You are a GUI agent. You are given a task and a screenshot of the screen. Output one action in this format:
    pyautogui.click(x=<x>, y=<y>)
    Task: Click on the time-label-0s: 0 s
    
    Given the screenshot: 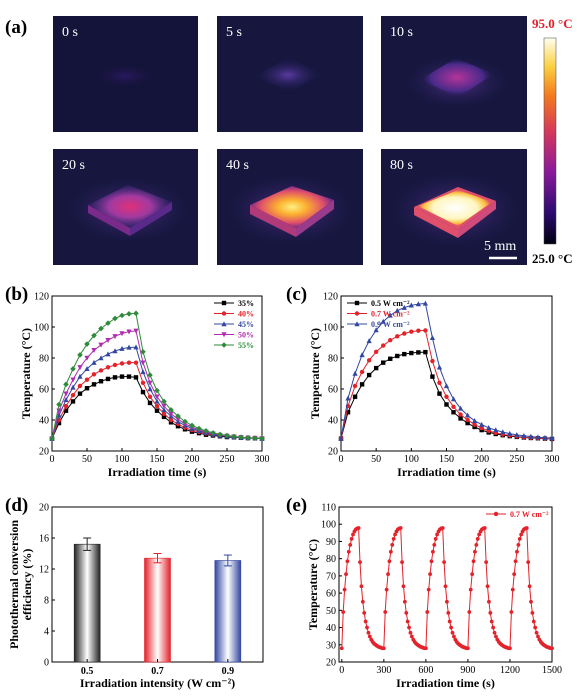 What is the action you would take?
    pyautogui.click(x=70, y=32)
    